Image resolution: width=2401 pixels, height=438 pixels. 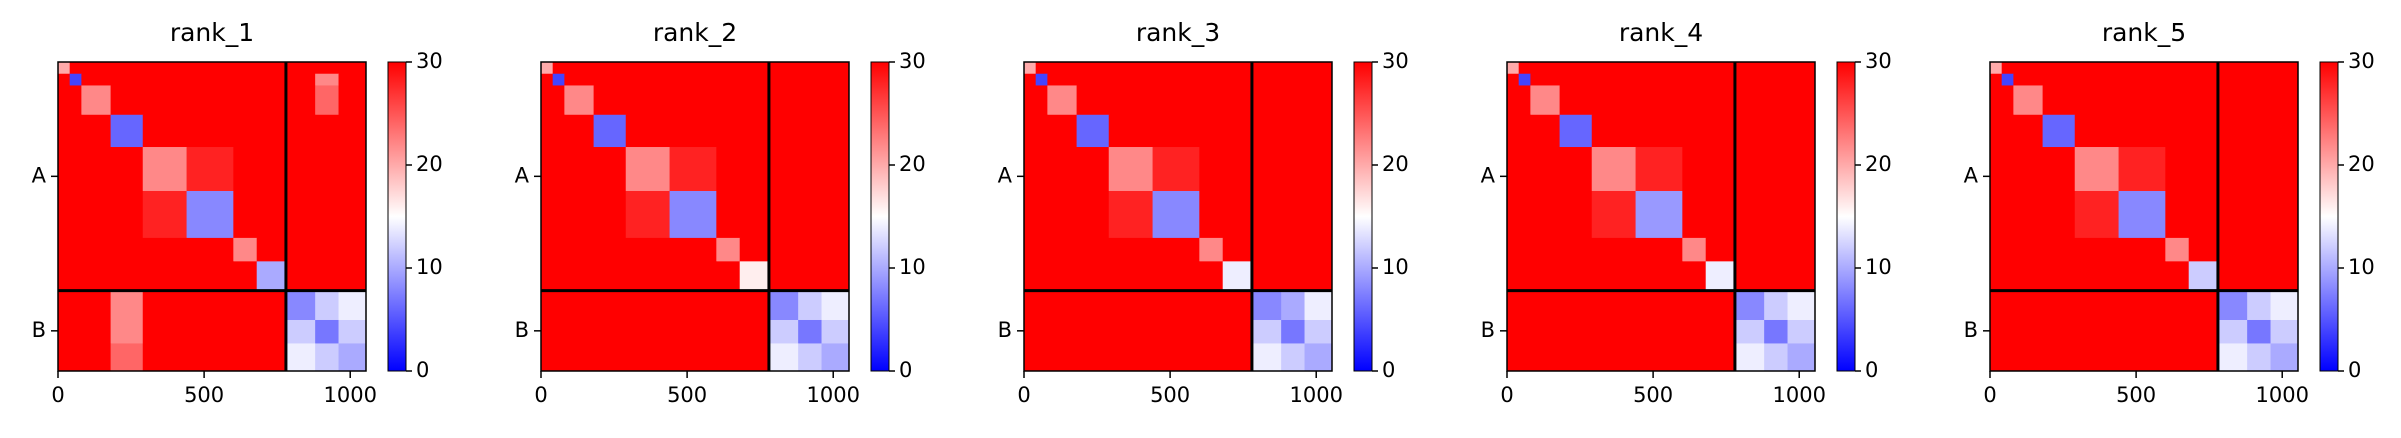 What do you see at coordinates (1388, 370) in the screenshot?
I see `colorbar-tick-label: 0` at bounding box center [1388, 370].